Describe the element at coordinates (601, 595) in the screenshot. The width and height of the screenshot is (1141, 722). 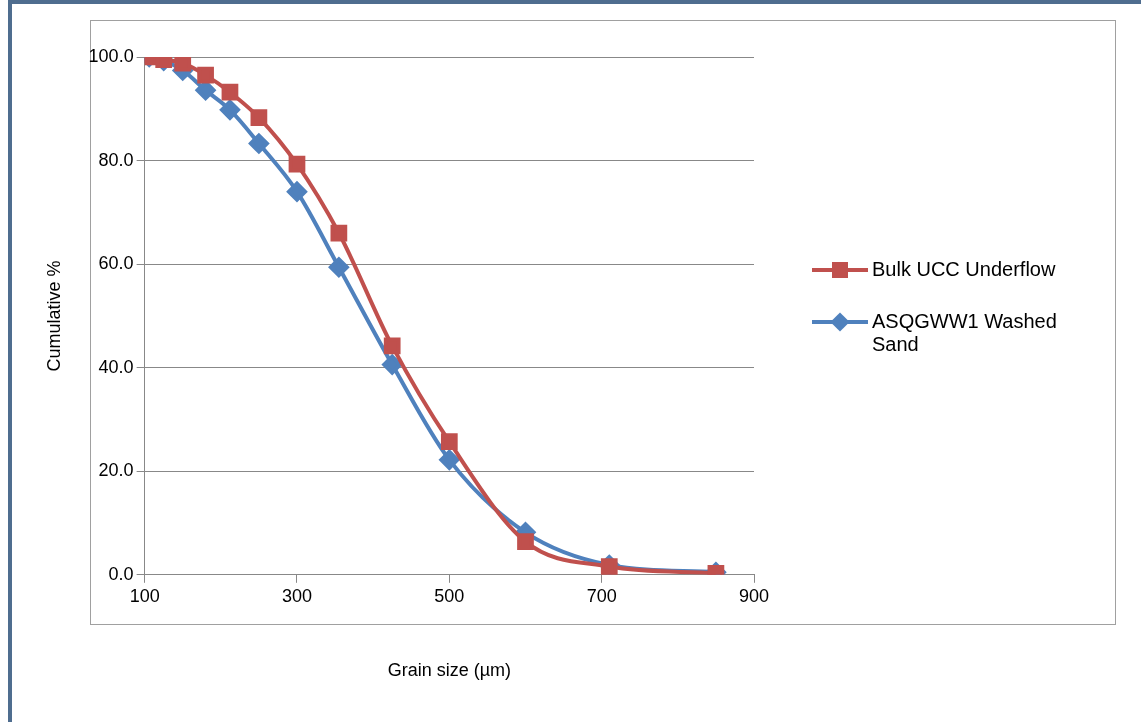
I see `x-tick-label: 700` at that location.